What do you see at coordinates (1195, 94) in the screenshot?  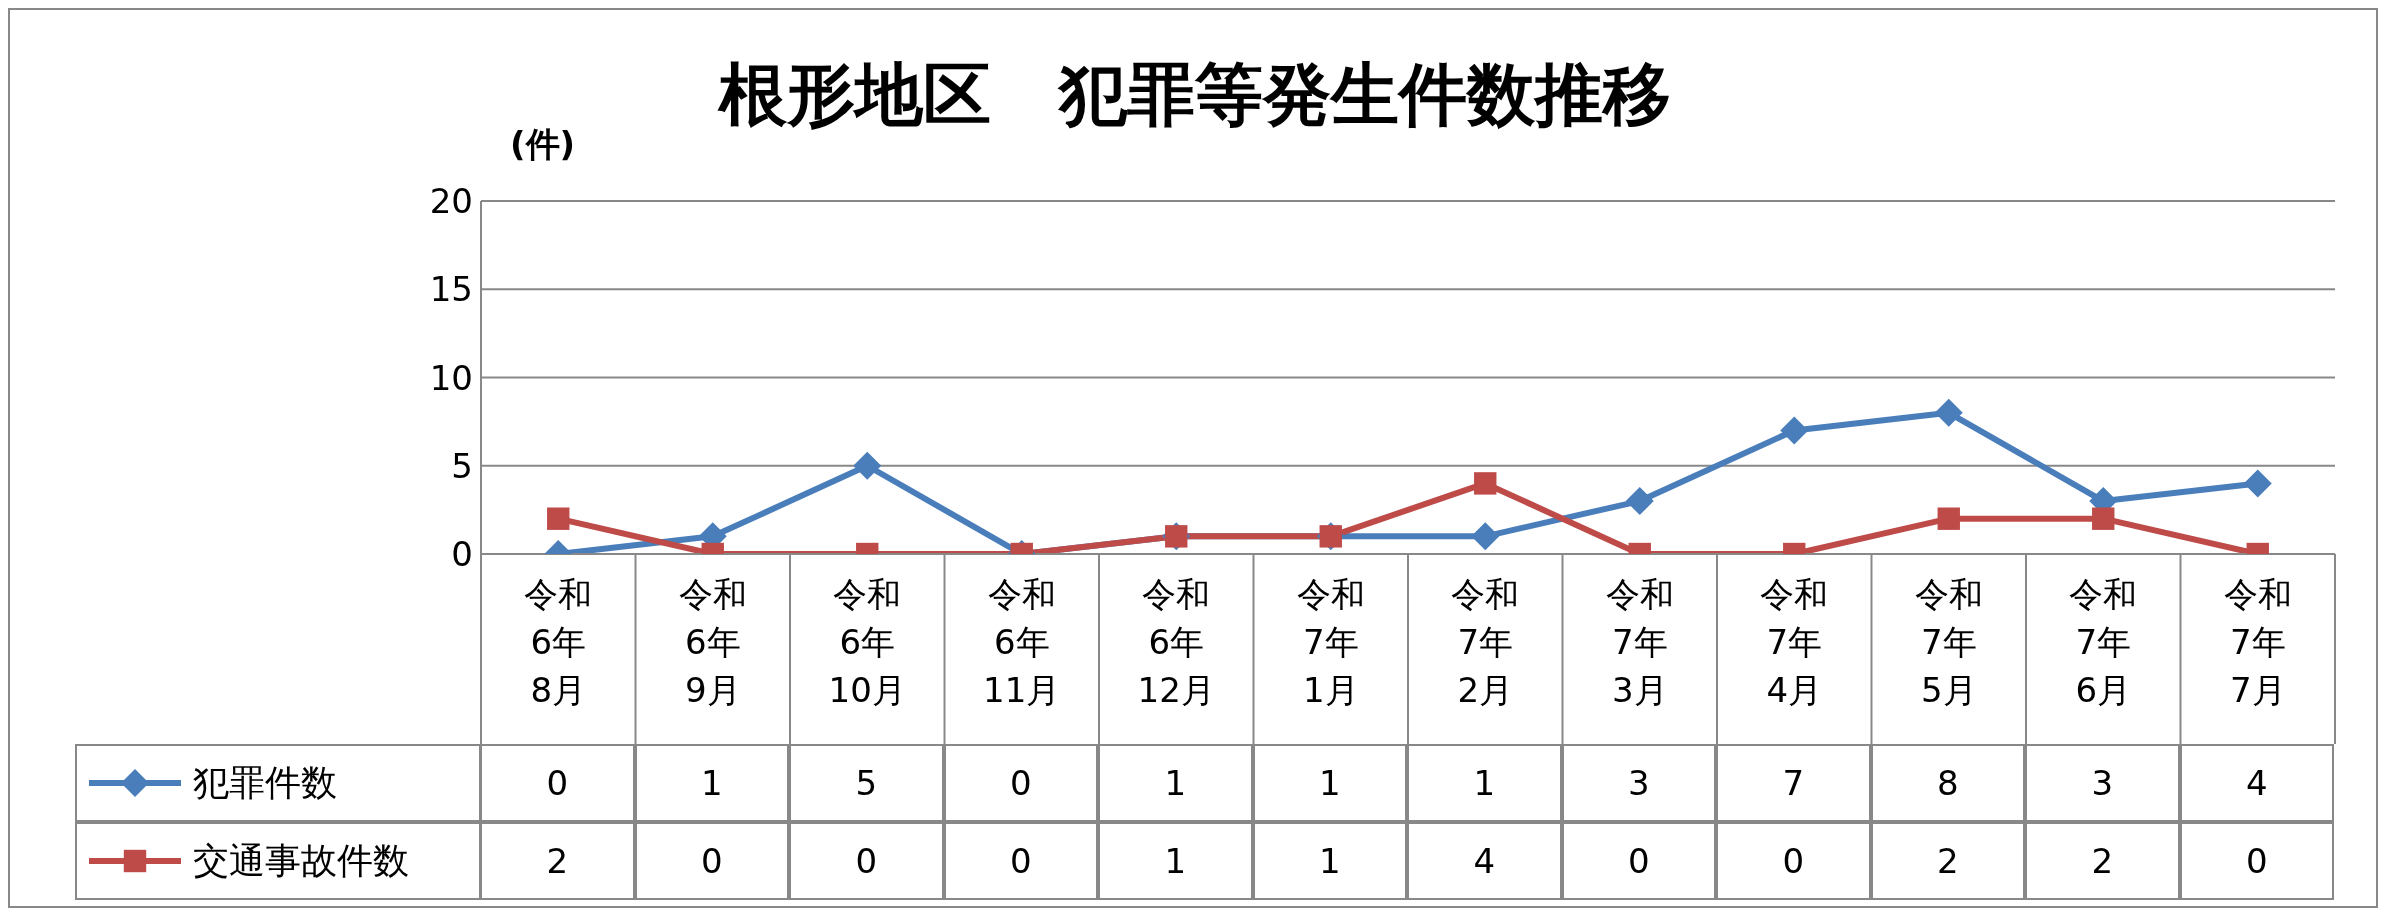 I see `chart-title: 根形地区 犯罪等発生件数推移` at bounding box center [1195, 94].